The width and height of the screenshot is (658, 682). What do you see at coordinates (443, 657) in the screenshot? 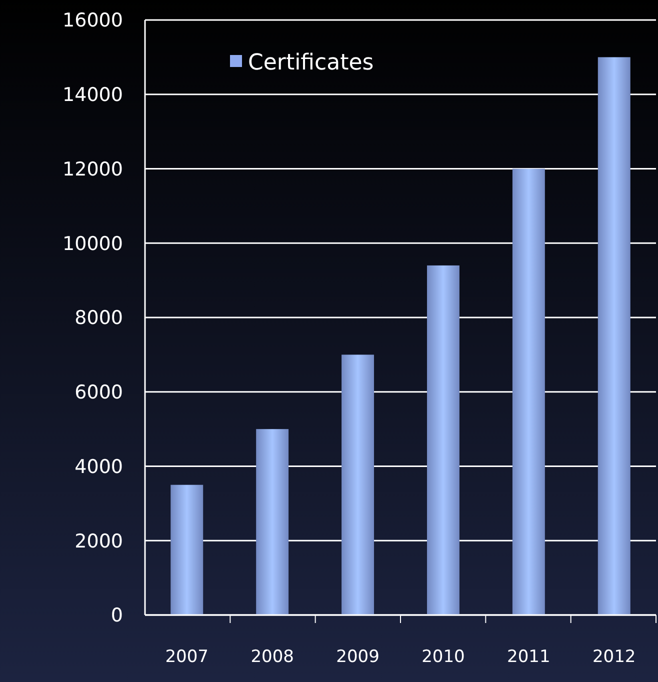
I see `x-tick-label: 2010` at bounding box center [443, 657].